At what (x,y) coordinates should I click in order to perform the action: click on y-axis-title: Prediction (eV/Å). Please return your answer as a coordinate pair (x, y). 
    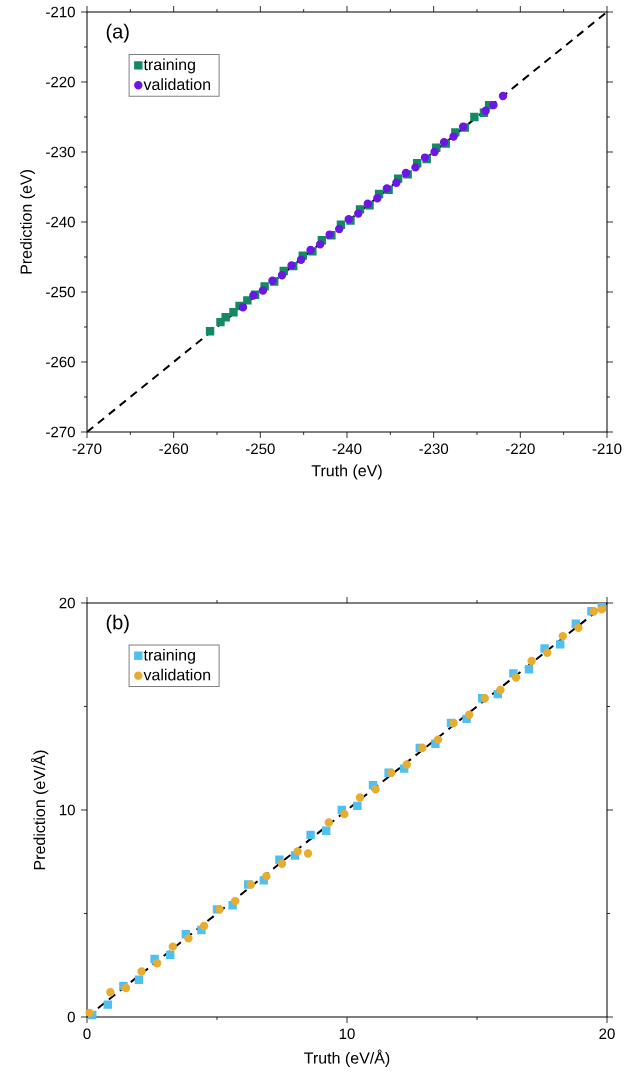
    Looking at the image, I should click on (40, 810).